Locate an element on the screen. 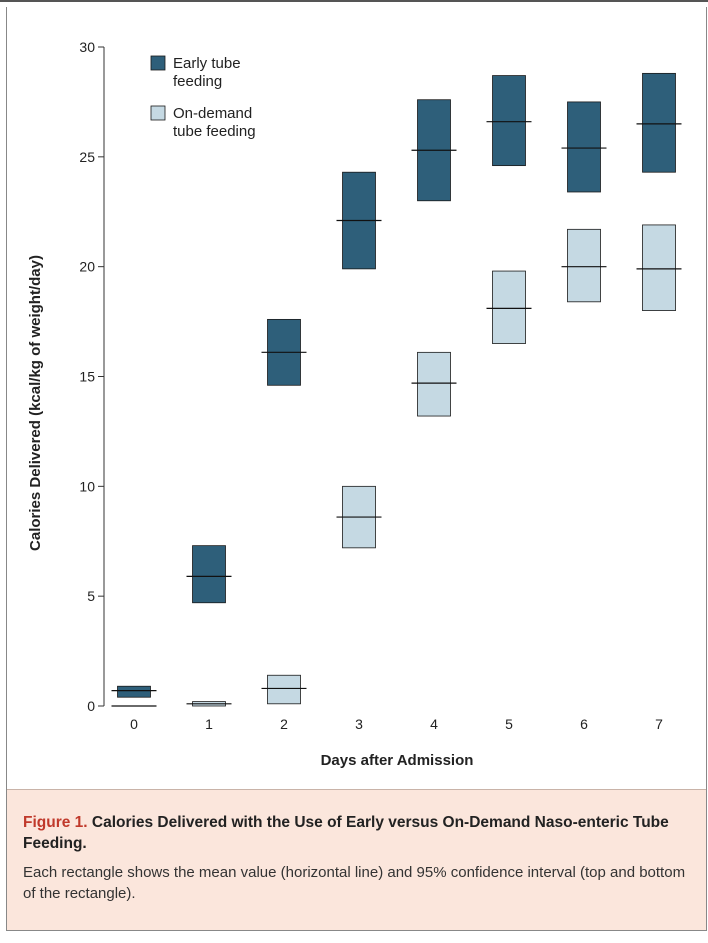 The height and width of the screenshot is (943, 708). x-tick-label: 6 is located at coordinates (584, 724).